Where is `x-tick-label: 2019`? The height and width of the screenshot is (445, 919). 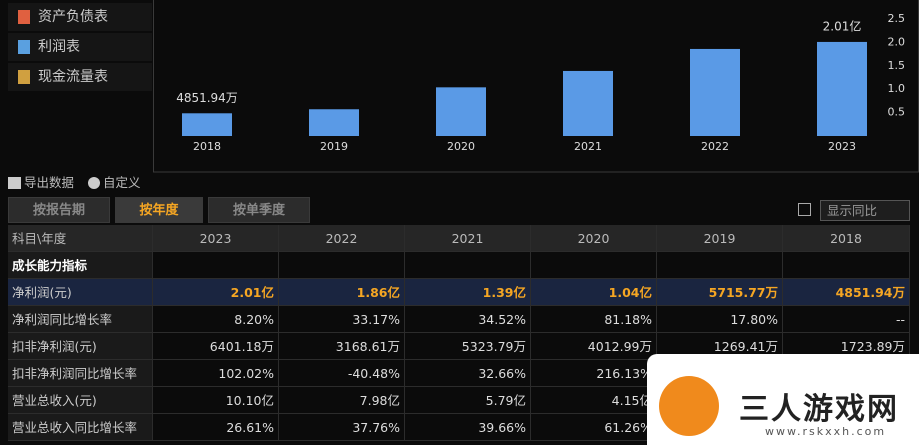
x-tick-label: 2019 is located at coordinates (334, 146).